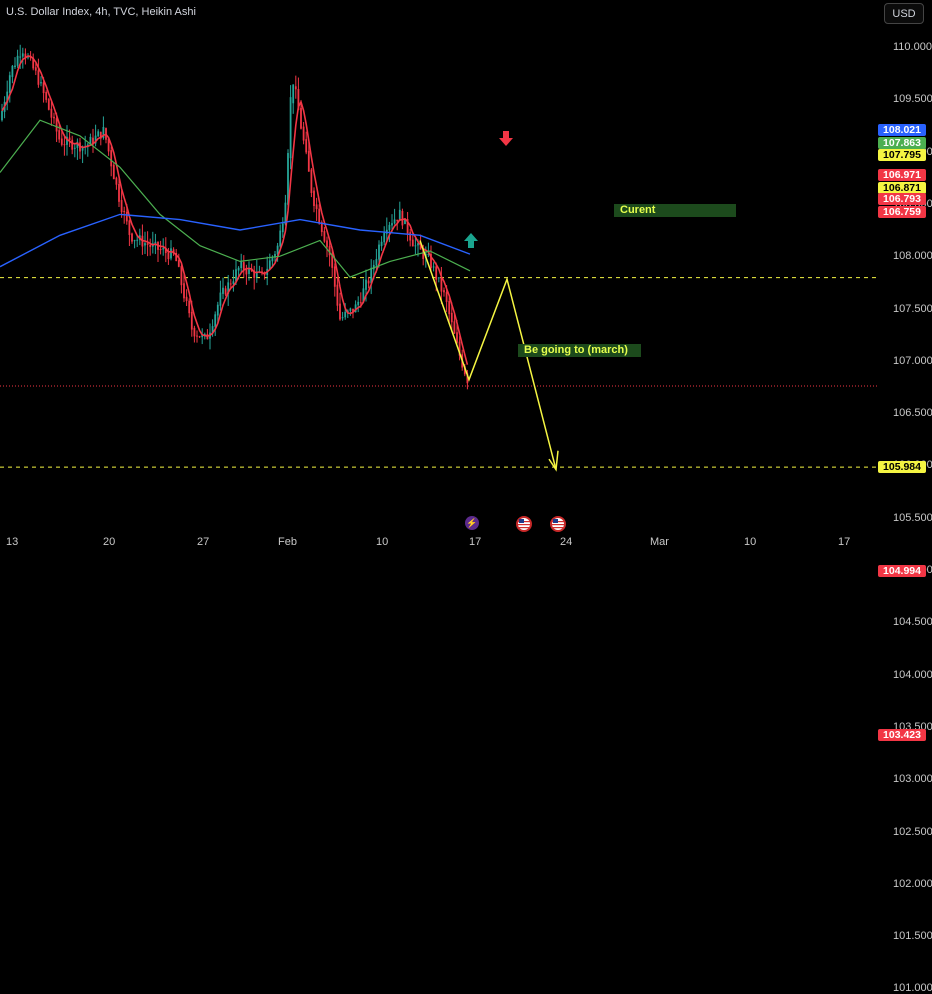 The height and width of the screenshot is (994, 932). What do you see at coordinates (566, 542) in the screenshot?
I see `time-axis-label: 24` at bounding box center [566, 542].